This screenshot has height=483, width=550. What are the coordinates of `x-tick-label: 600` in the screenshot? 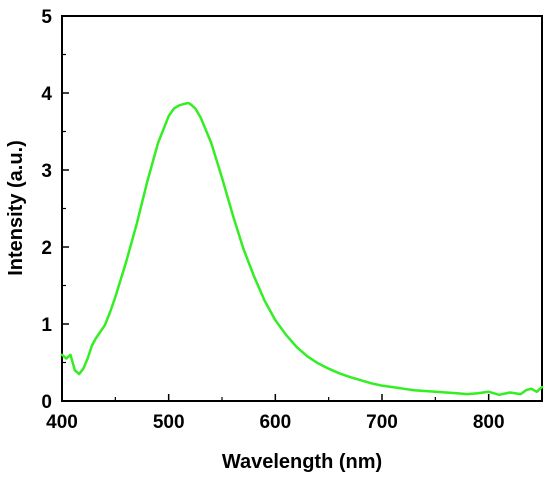 It's located at (275, 422).